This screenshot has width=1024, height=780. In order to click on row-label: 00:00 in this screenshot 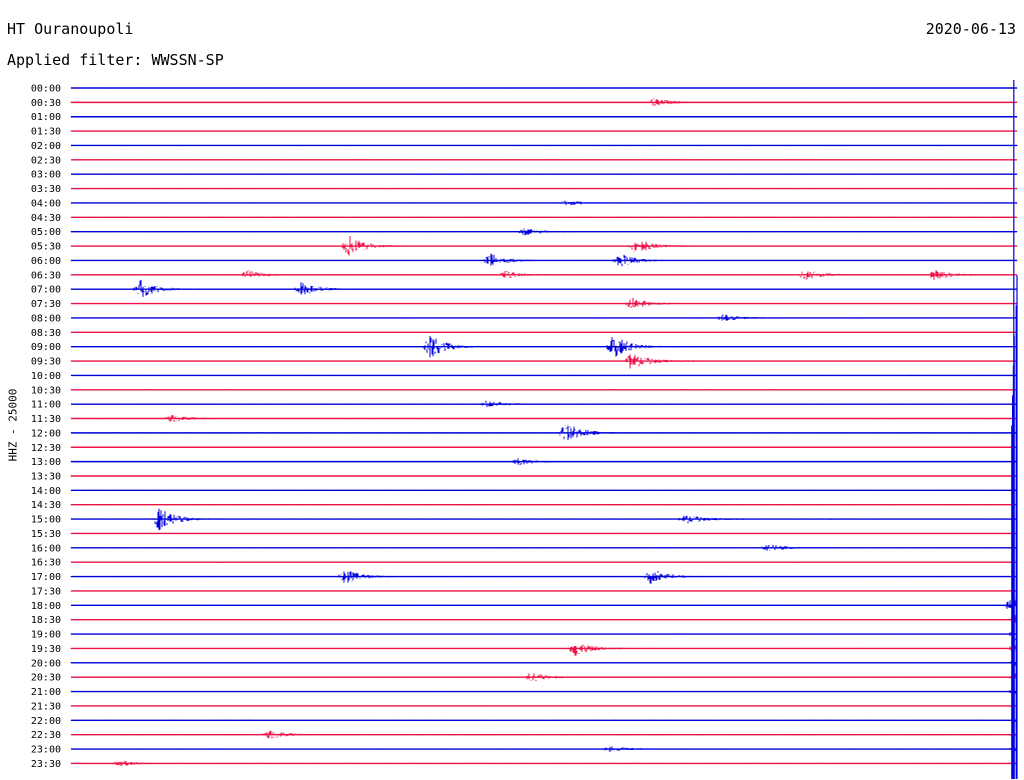, I will do `click(46, 89)`.